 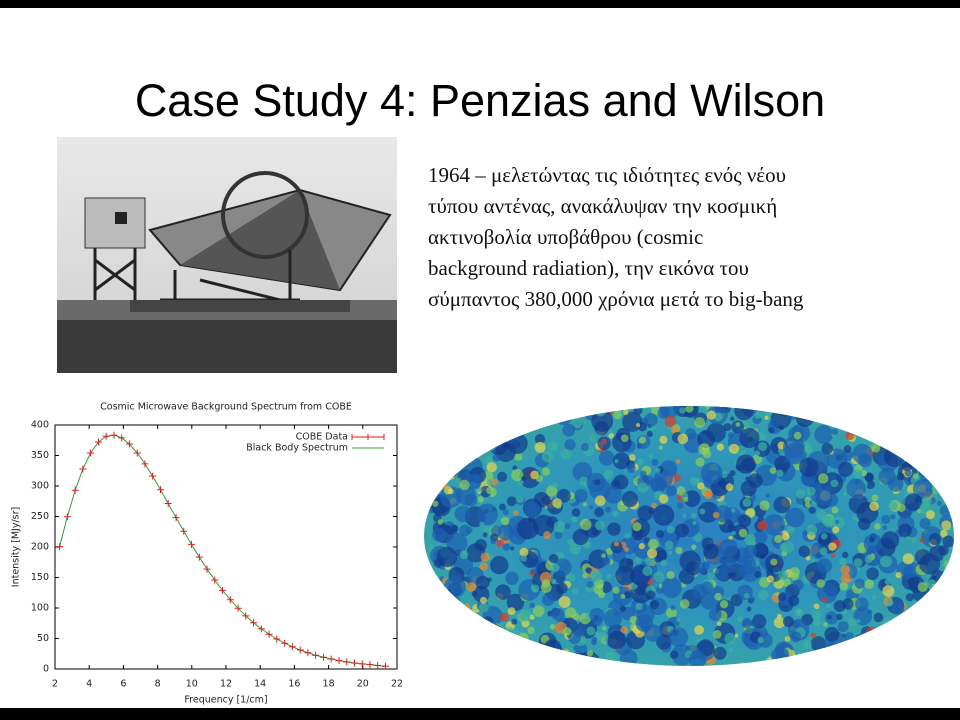 I want to click on y-tick-label: 400, so click(x=40, y=425).